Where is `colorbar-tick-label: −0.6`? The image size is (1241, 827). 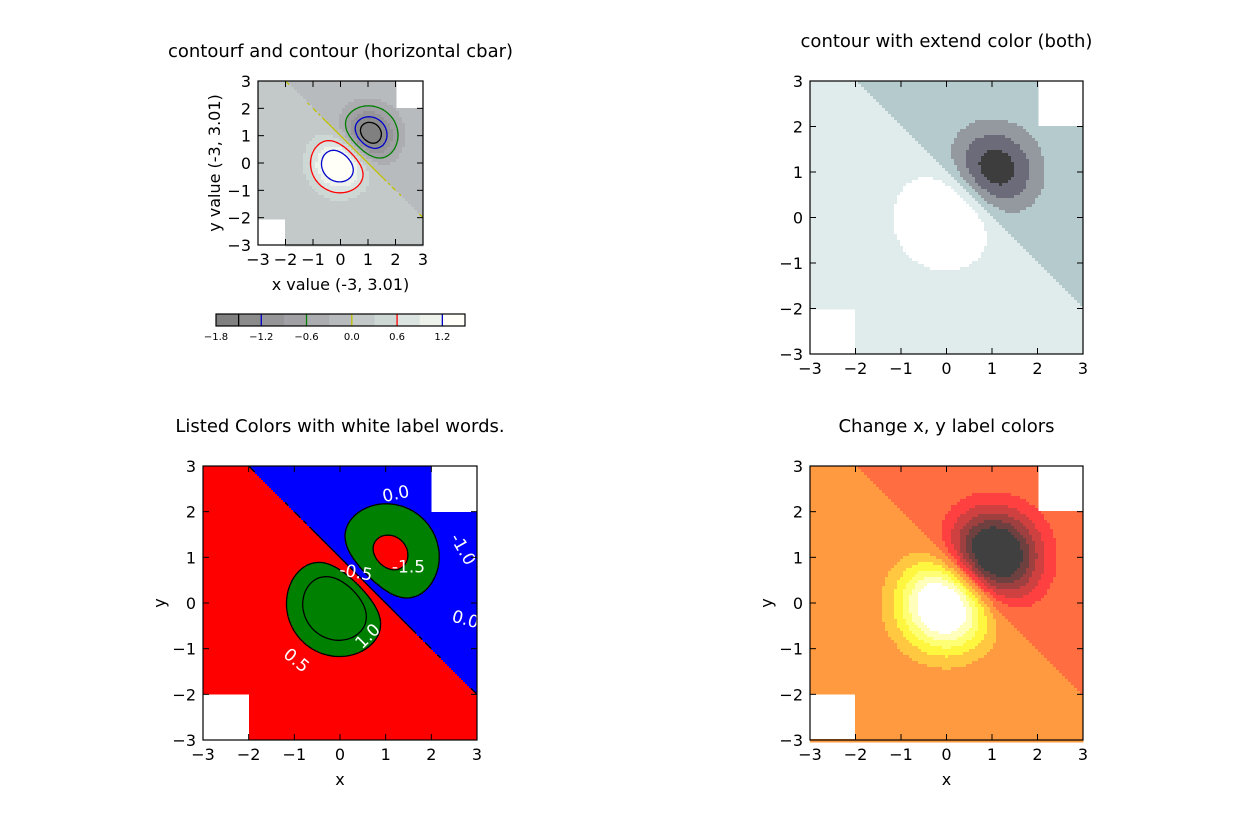 colorbar-tick-label: −0.6 is located at coordinates (306, 337).